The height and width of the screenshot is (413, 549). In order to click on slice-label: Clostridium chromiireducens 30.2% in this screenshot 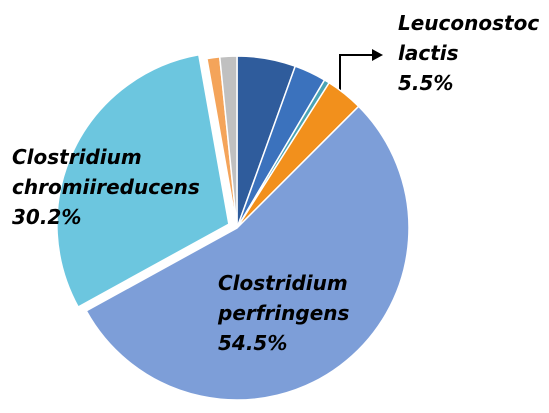, I will do `click(112, 187)`.